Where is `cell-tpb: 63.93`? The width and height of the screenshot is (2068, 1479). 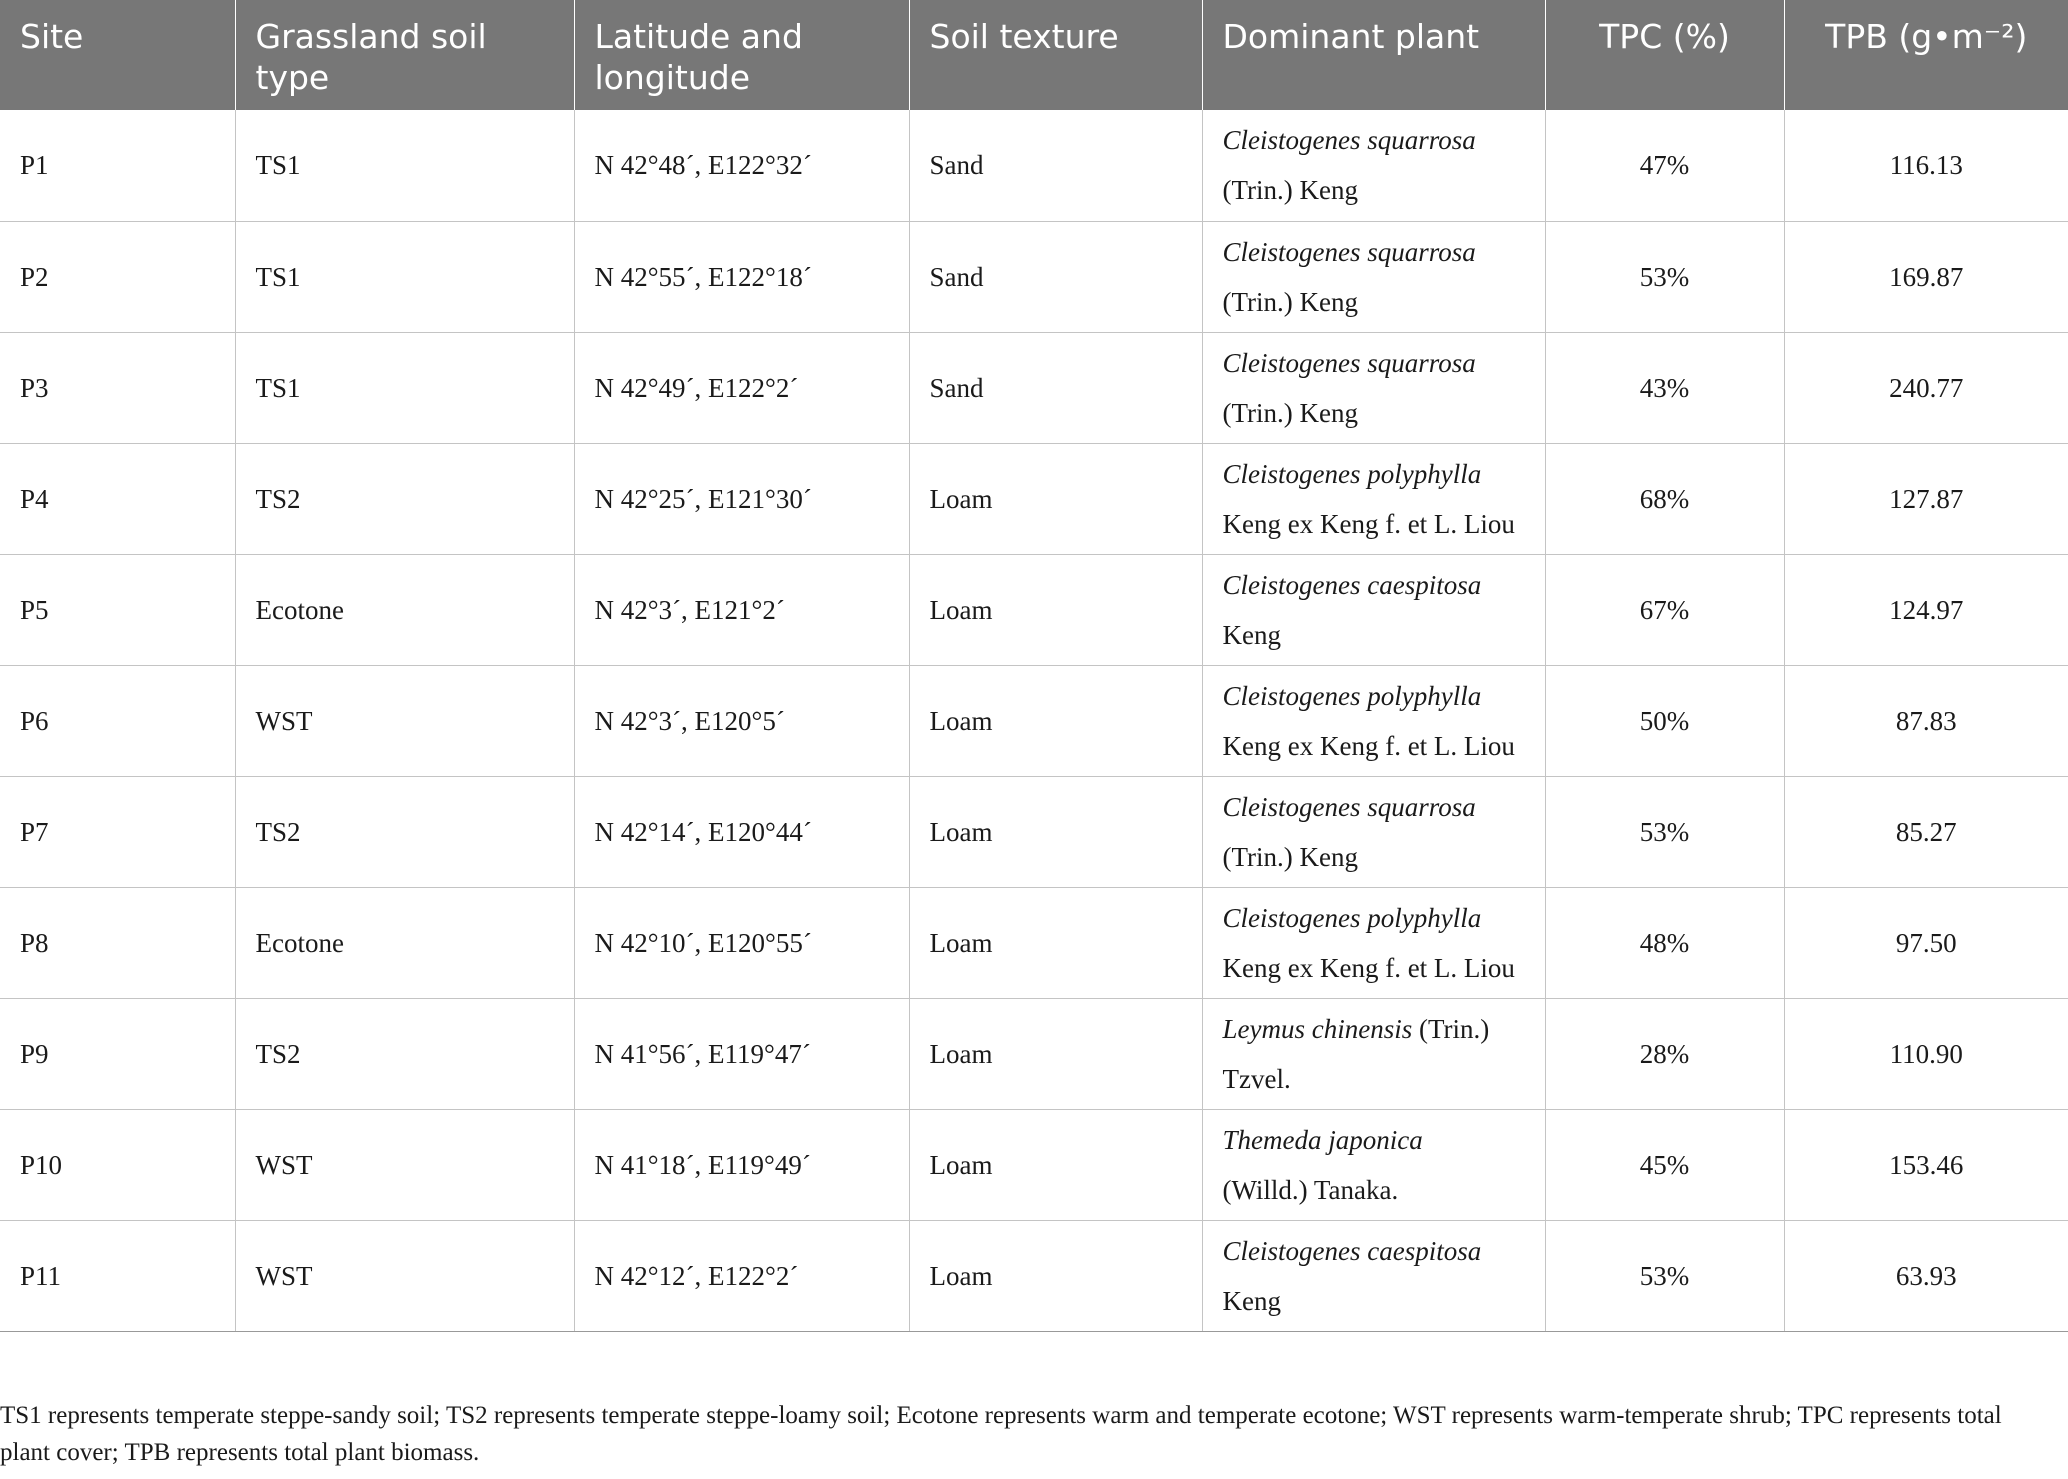 cell-tpb: 63.93 is located at coordinates (1926, 1276).